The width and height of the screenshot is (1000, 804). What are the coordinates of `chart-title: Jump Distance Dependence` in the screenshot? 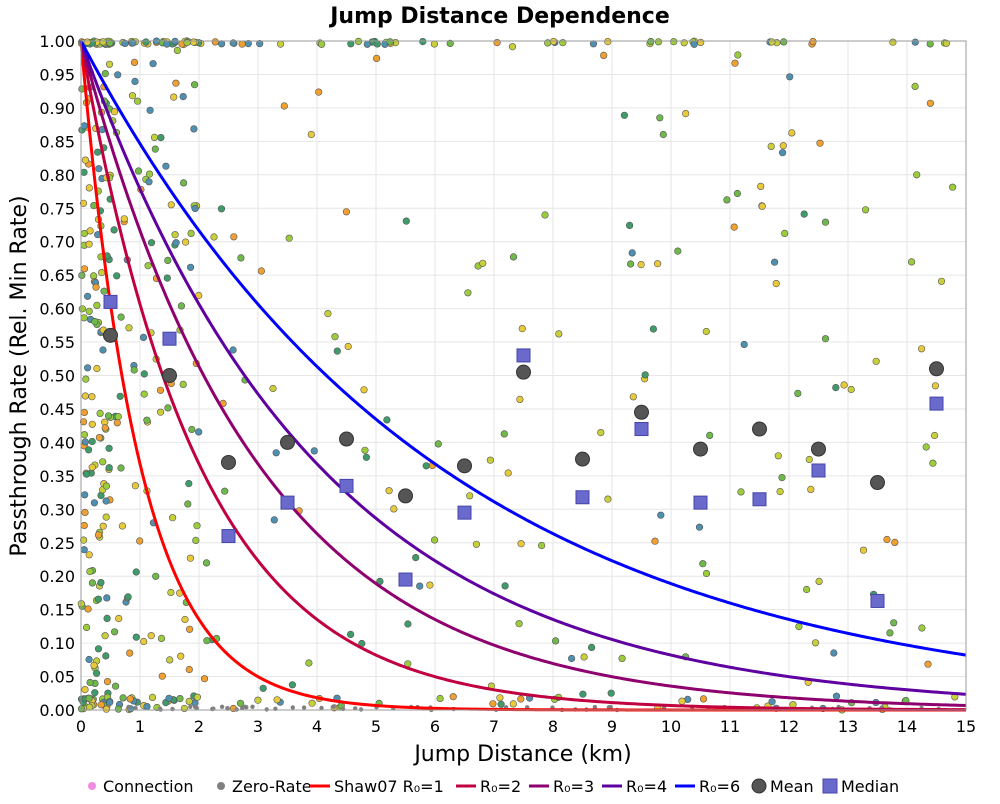 It's located at (499, 16).